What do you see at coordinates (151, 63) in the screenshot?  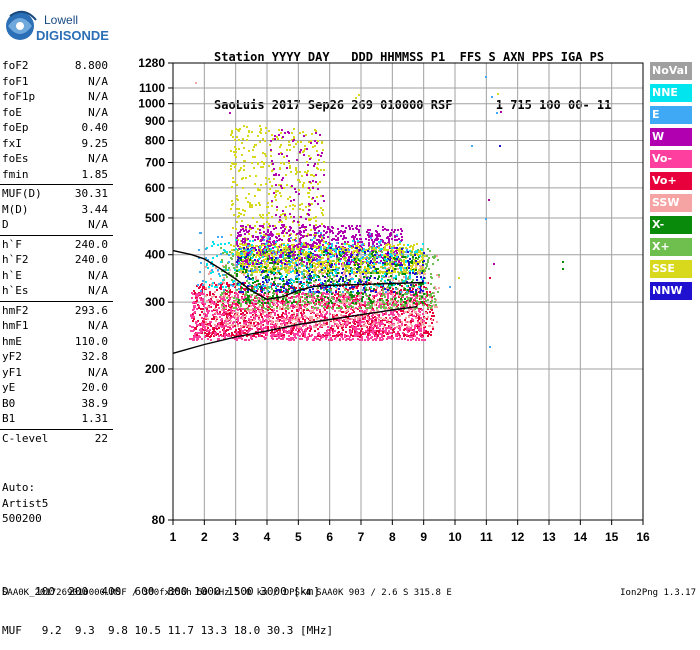 I see `y-tick-label: 1280` at bounding box center [151, 63].